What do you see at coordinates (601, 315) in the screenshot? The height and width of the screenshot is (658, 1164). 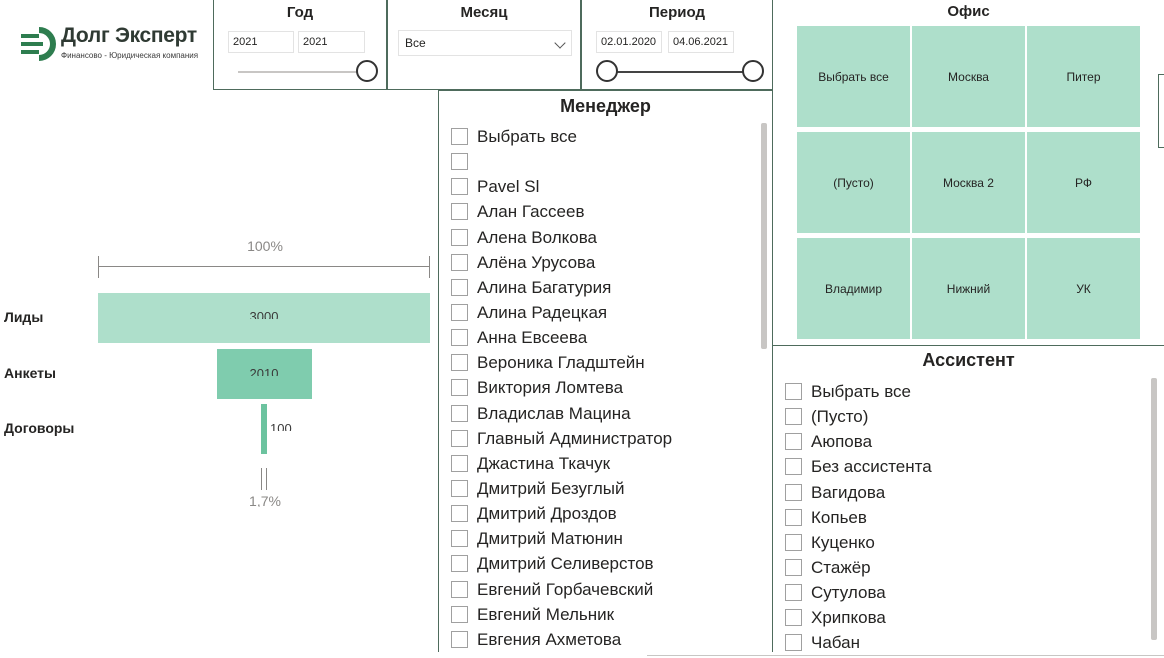 I see `managers-list-item: Алина Радецкая` at bounding box center [601, 315].